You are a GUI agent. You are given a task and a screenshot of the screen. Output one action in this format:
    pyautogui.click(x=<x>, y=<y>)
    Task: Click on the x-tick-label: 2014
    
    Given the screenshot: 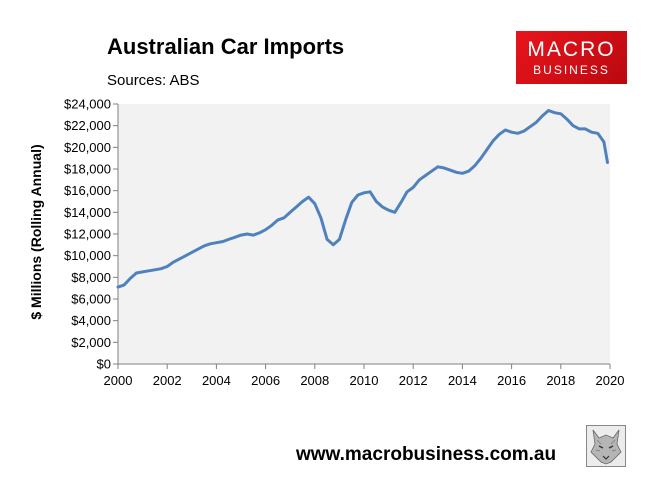 What is the action you would take?
    pyautogui.click(x=462, y=380)
    